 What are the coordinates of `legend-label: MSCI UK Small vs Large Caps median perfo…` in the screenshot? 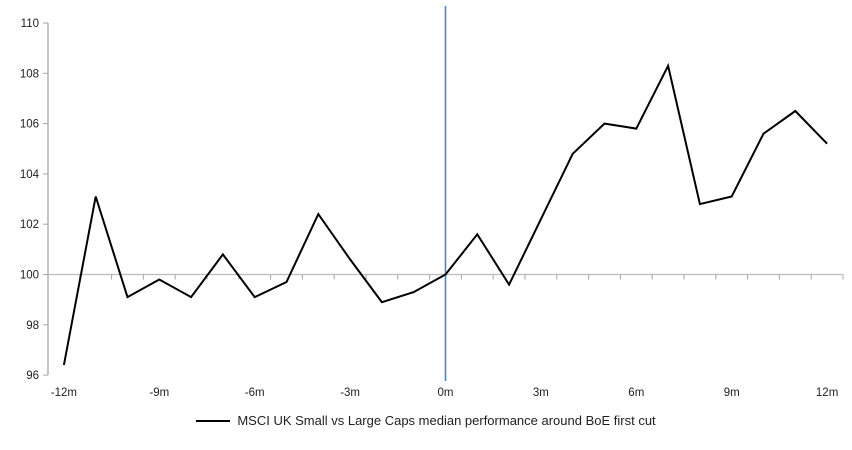 It's located at (446, 420).